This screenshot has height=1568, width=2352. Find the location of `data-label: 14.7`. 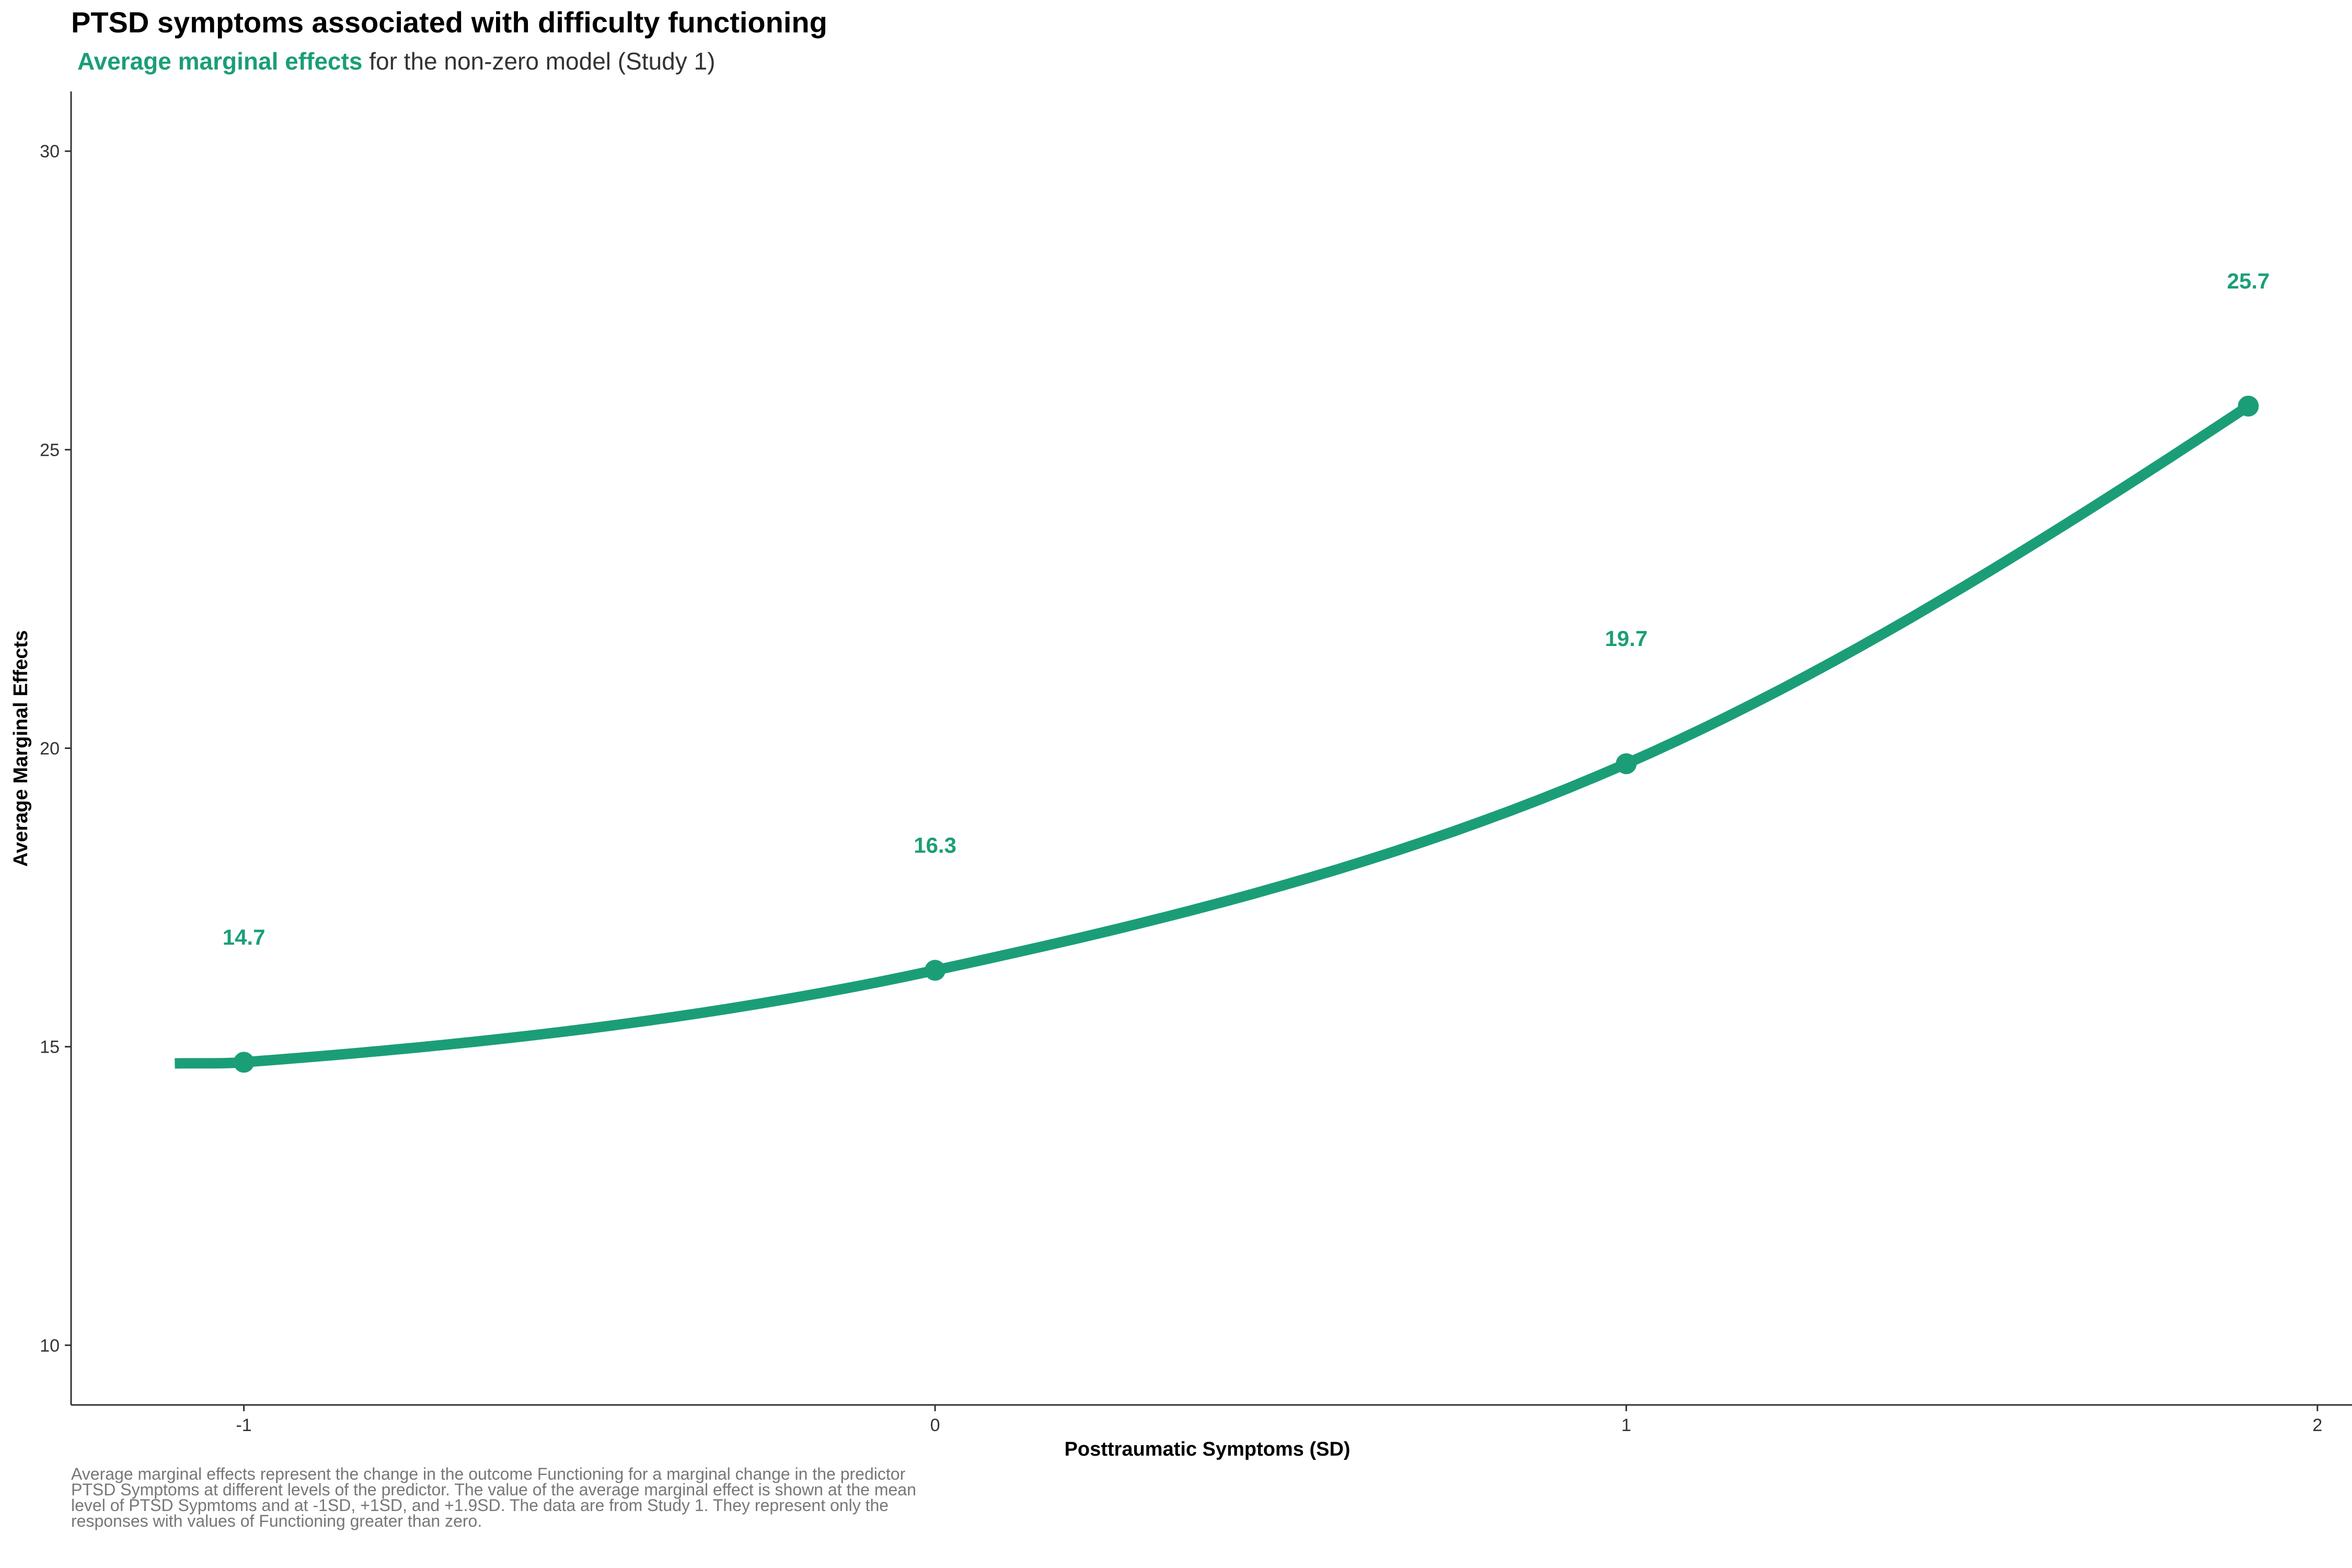

data-label: 14.7 is located at coordinates (244, 937).